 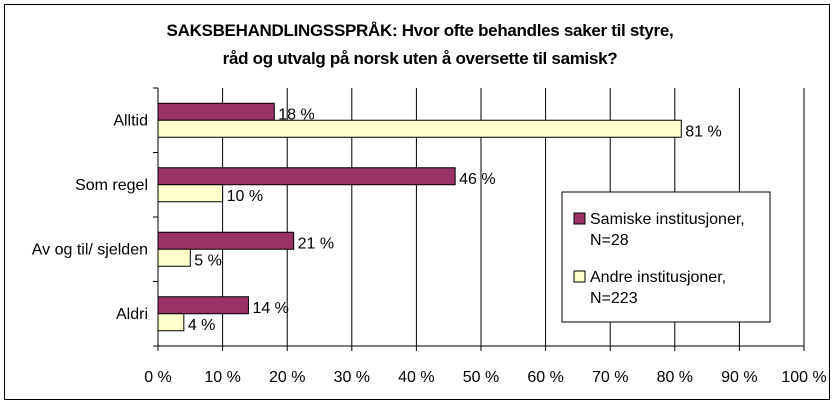 I want to click on legend-label: N=223, so click(x=614, y=298).